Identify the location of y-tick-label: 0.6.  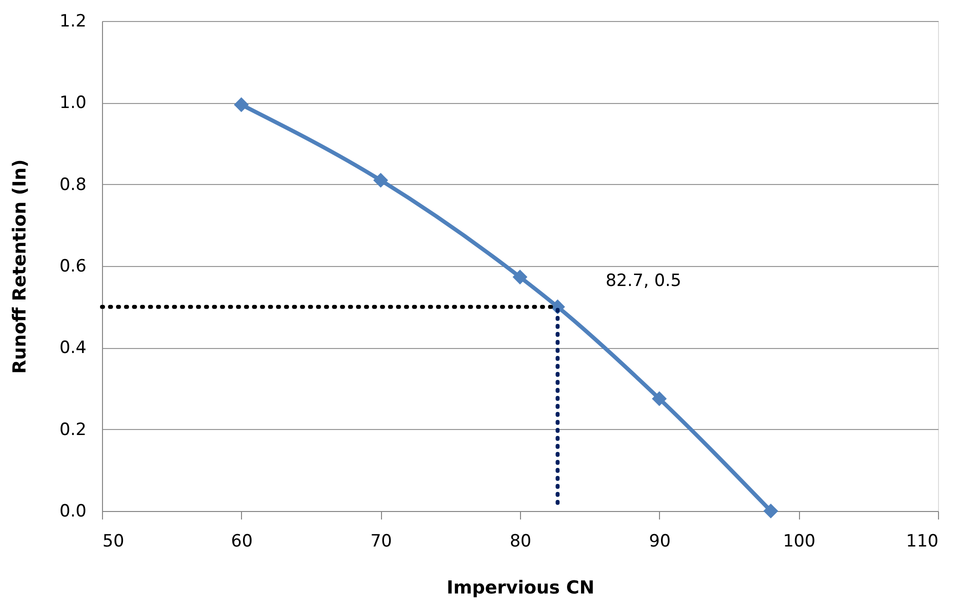
(72, 266).